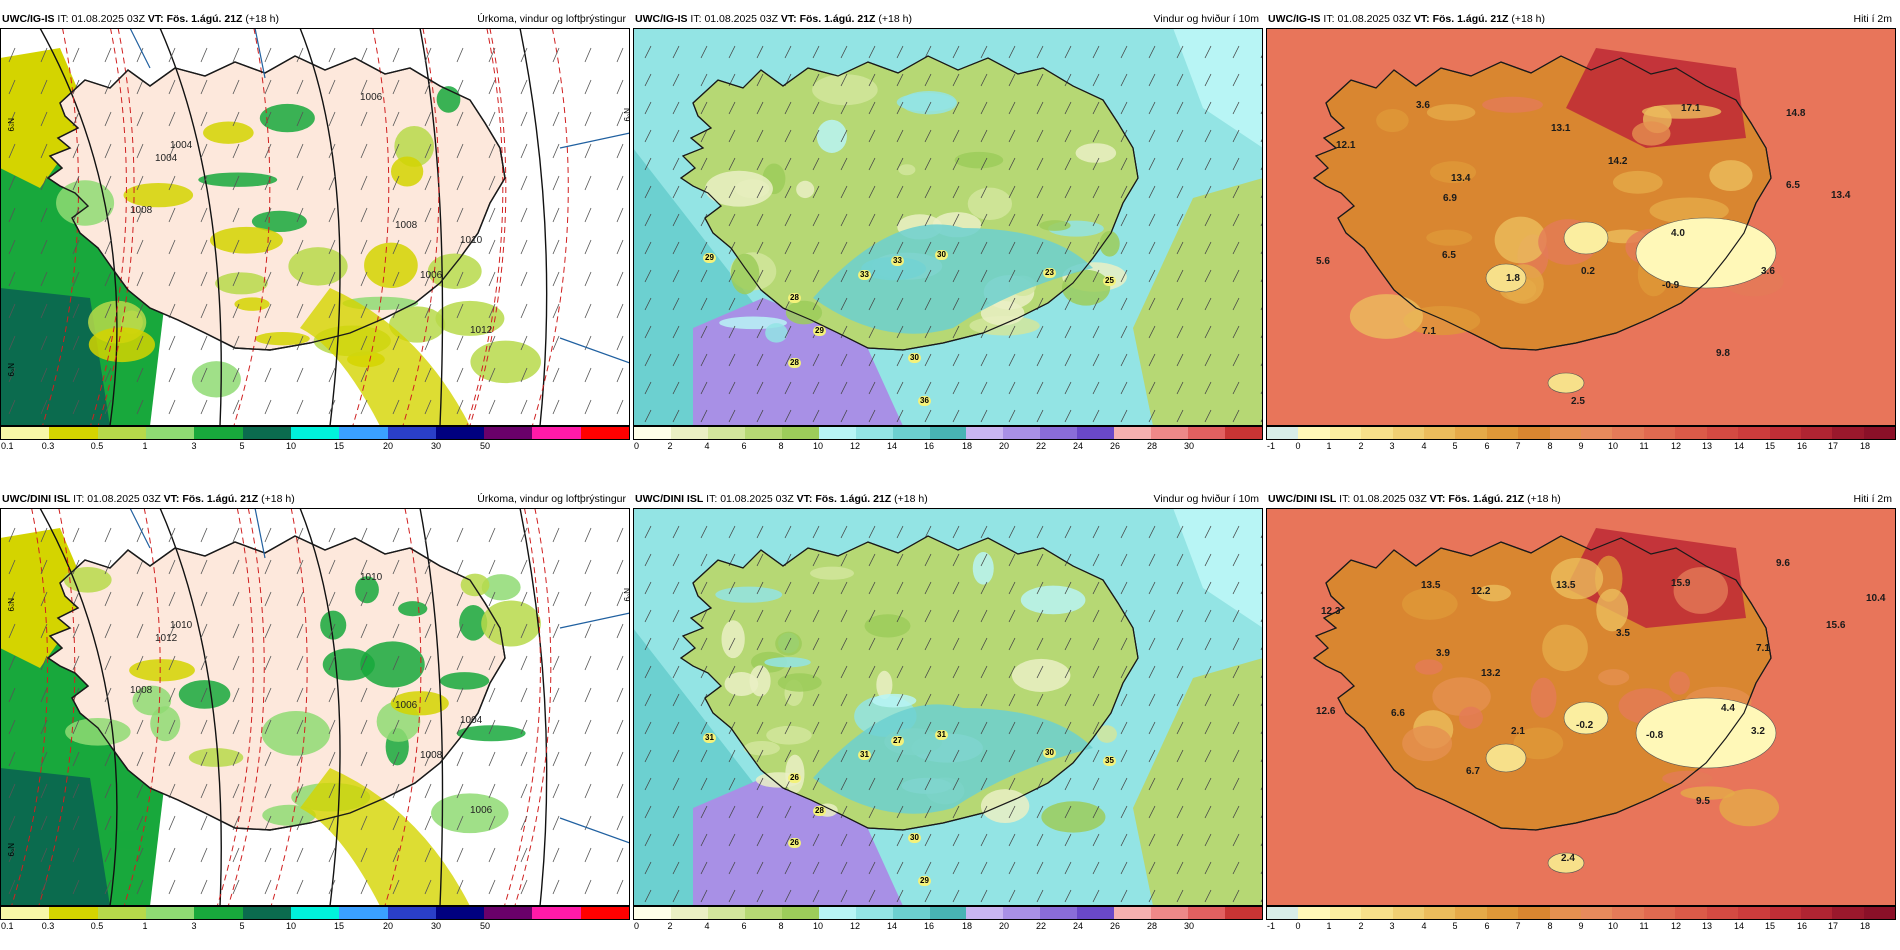 This screenshot has height=950, width=1900. Describe the element at coordinates (669, 499) in the screenshot. I see `model-name: UWC/DINI ISL` at that location.